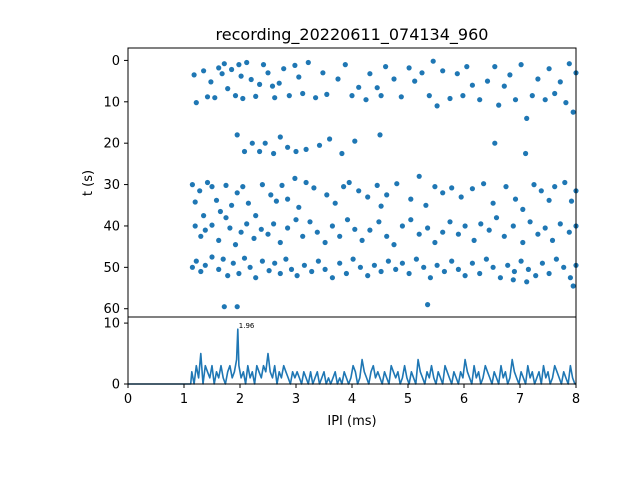 The image size is (640, 480). Describe the element at coordinates (408, 399) in the screenshot. I see `histogram-x-tick-label: 5` at that location.